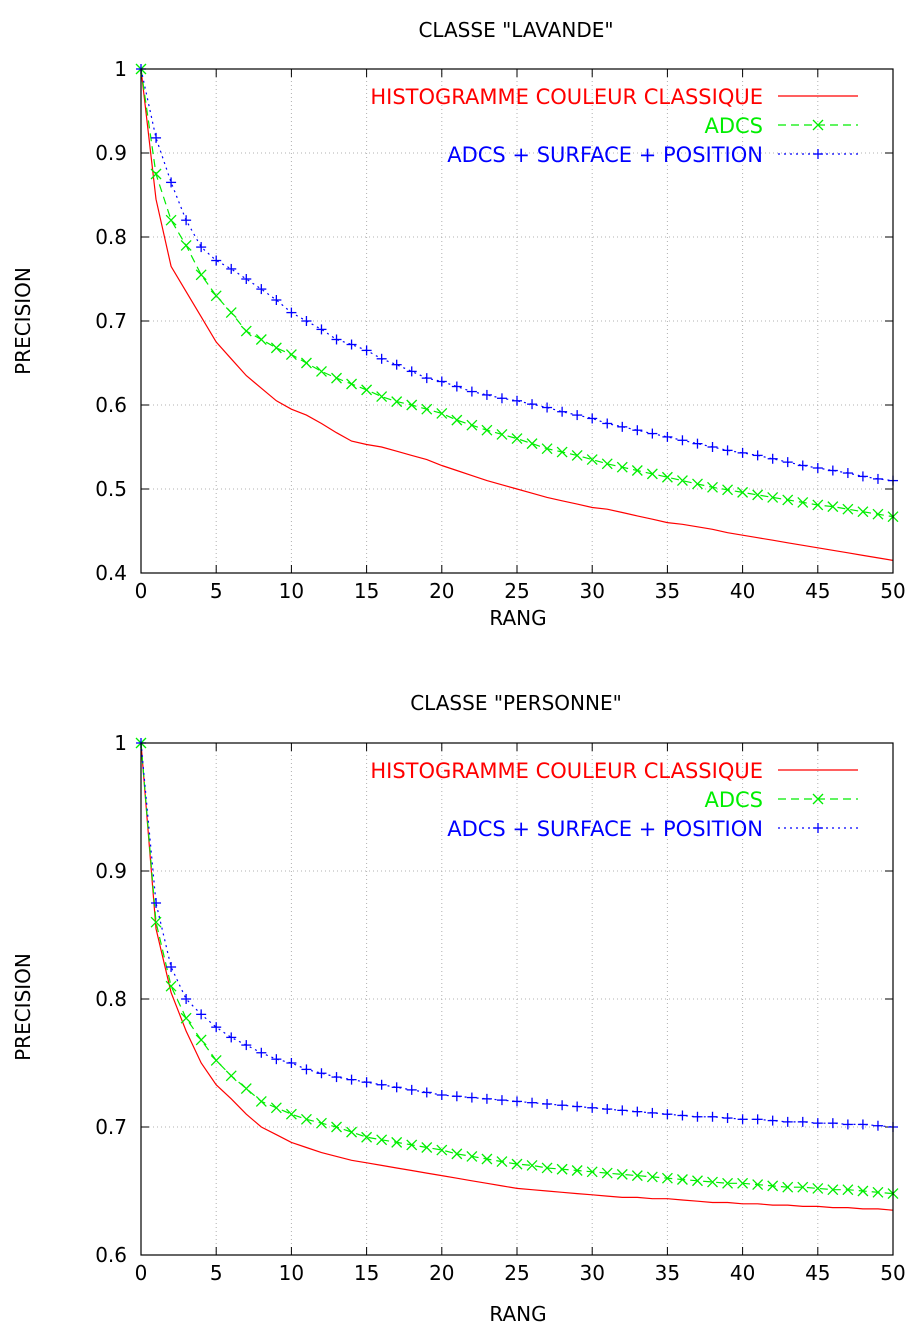 This screenshot has width=914, height=1332. I want to click on y-tick-label: 0.8, so click(111, 999).